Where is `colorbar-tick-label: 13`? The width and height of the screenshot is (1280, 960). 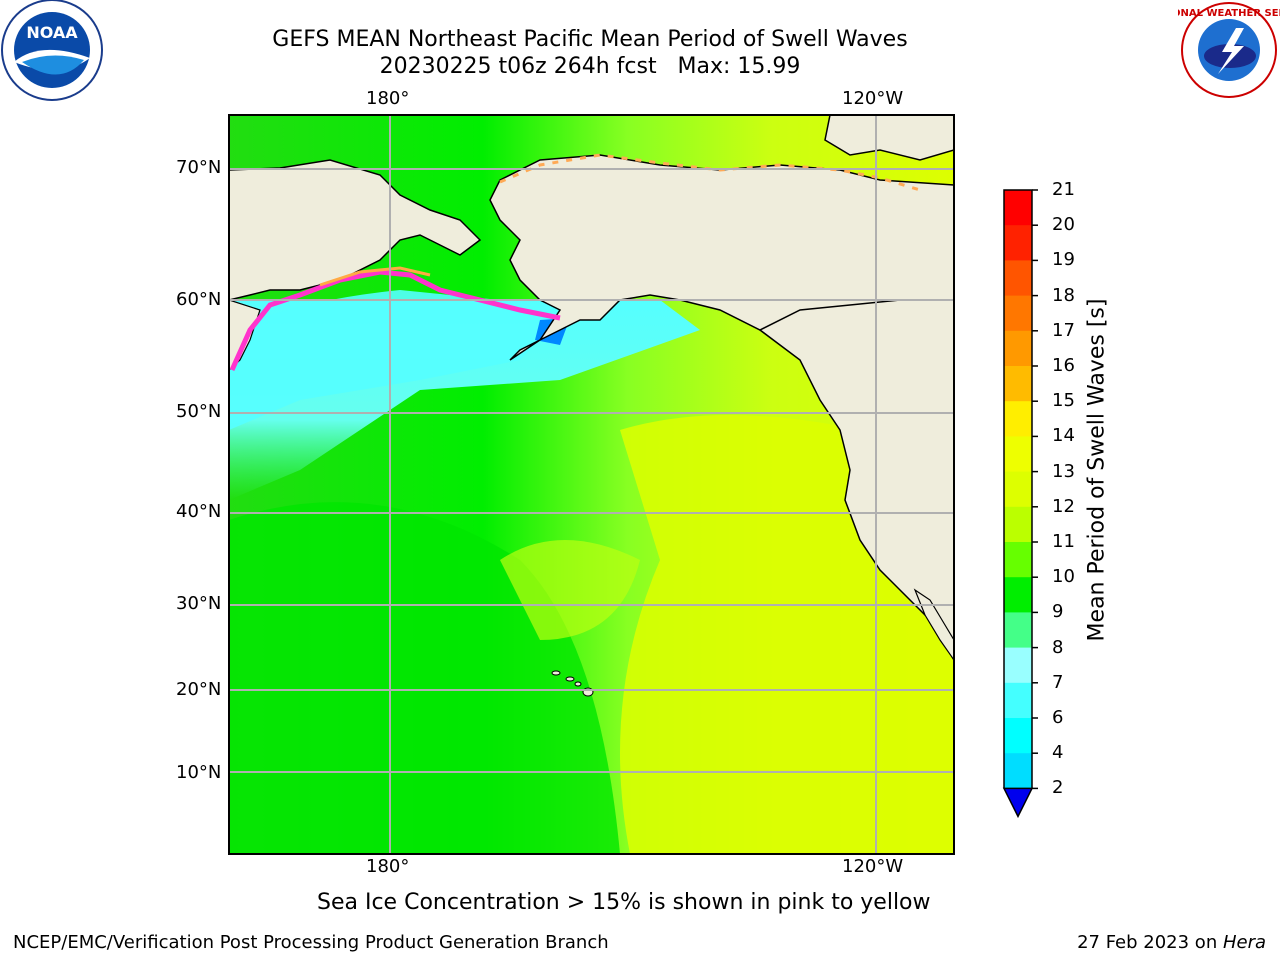 colorbar-tick-label: 13 is located at coordinates (1063, 471).